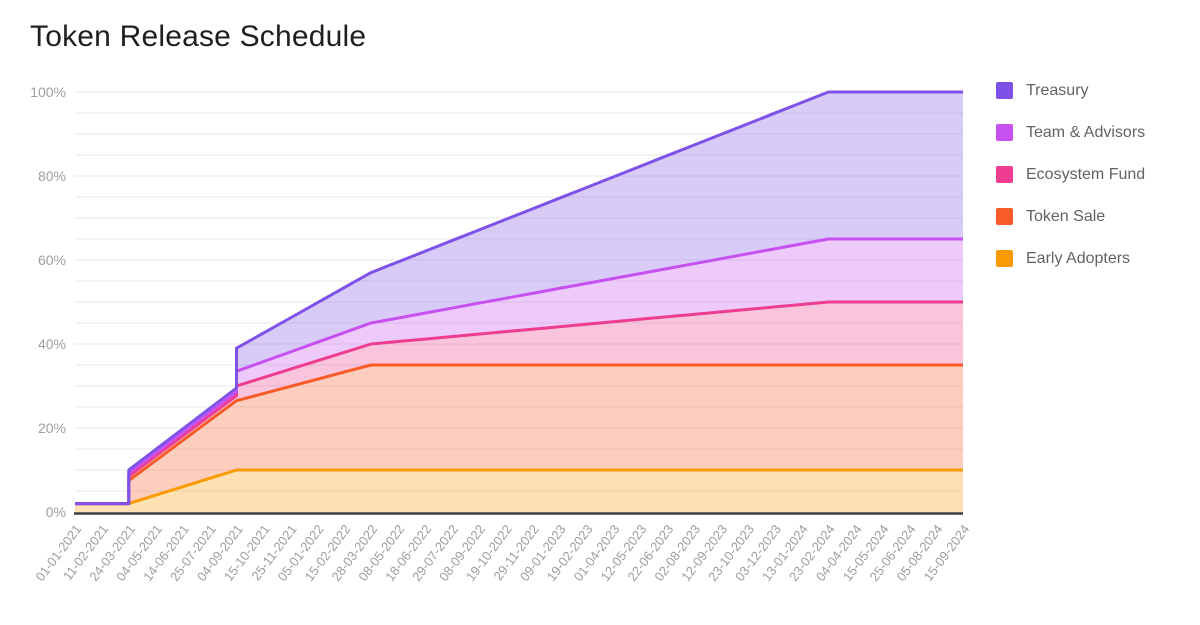  Describe the element at coordinates (52, 344) in the screenshot. I see `y-tick-label: 40%` at that location.